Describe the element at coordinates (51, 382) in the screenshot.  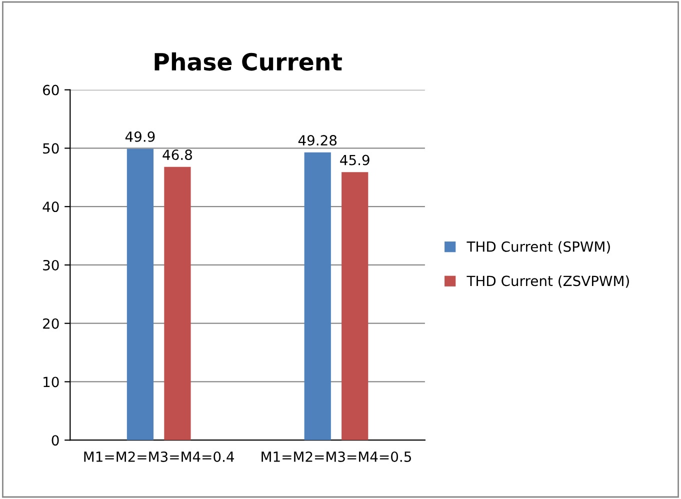
I see `y-tick-label: 10` at that location.